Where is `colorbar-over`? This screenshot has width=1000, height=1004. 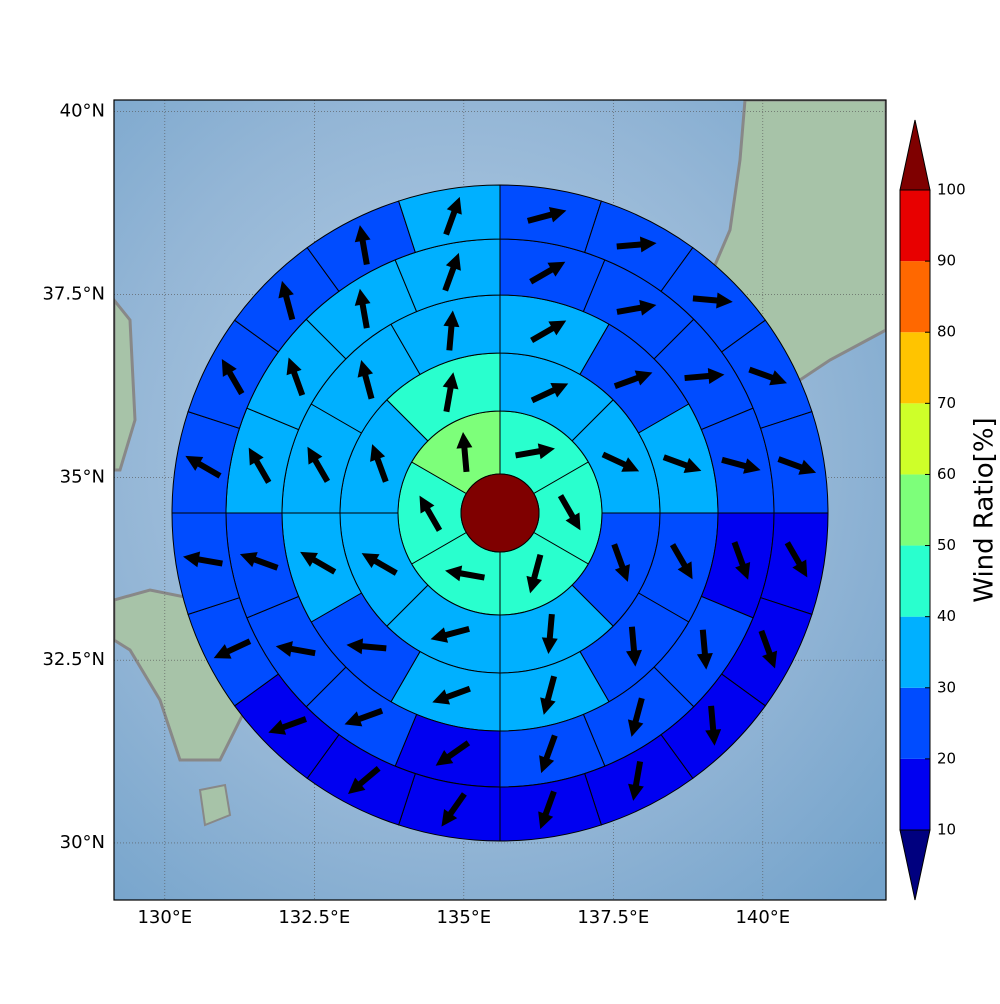 colorbar-over is located at coordinates (915, 155).